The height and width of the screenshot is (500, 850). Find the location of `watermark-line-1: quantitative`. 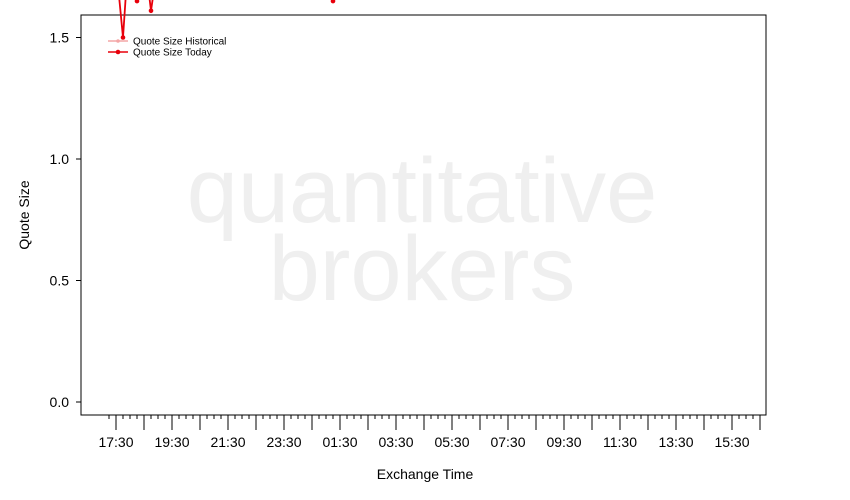

watermark-line-1: quantitative is located at coordinates (422, 191).